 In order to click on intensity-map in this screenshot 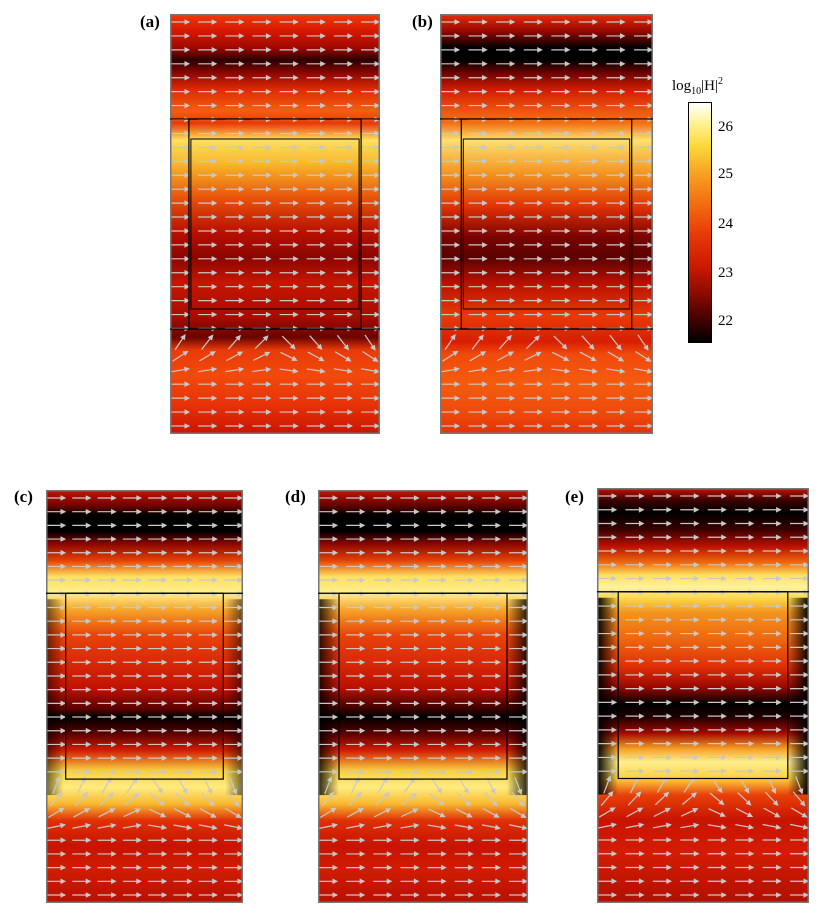, I will do `click(703, 695)`.